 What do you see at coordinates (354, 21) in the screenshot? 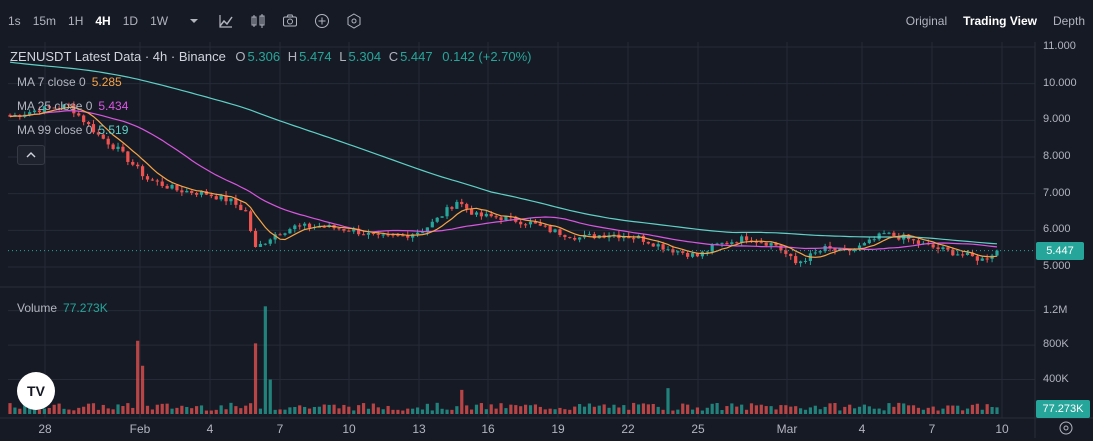
I see `settings-icon` at bounding box center [354, 21].